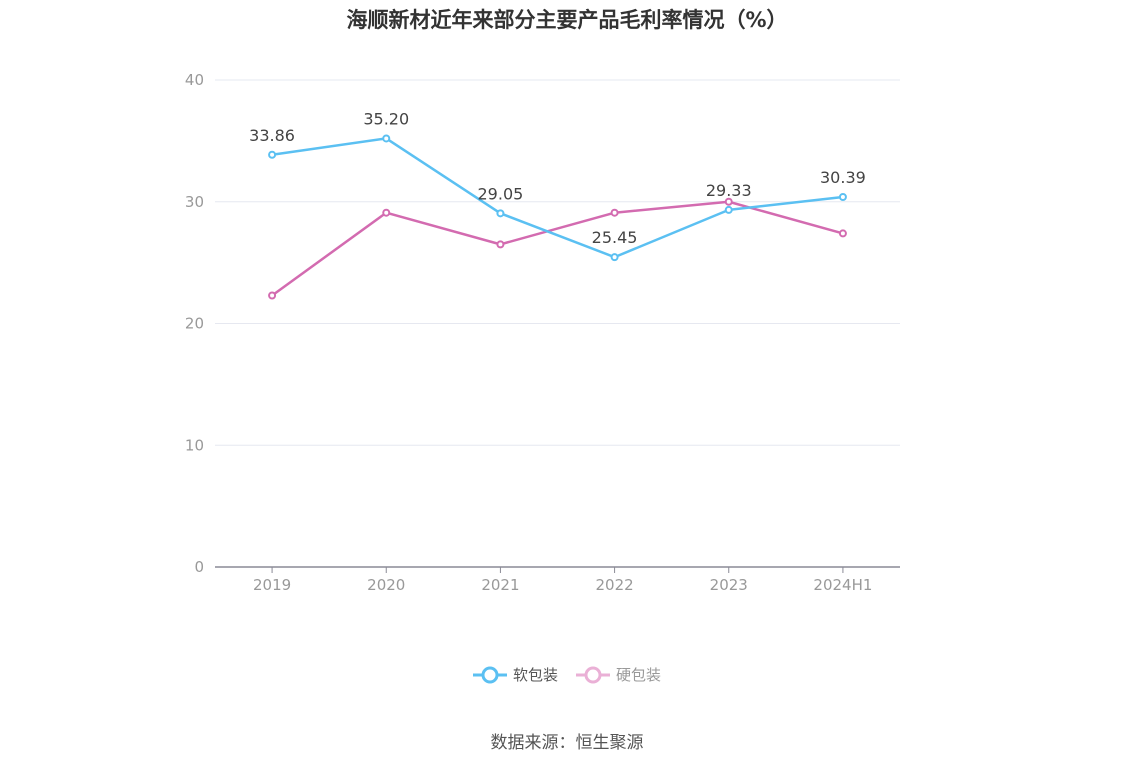  I want to click on data-label-soft-packaging-2021: 29.05, so click(501, 193).